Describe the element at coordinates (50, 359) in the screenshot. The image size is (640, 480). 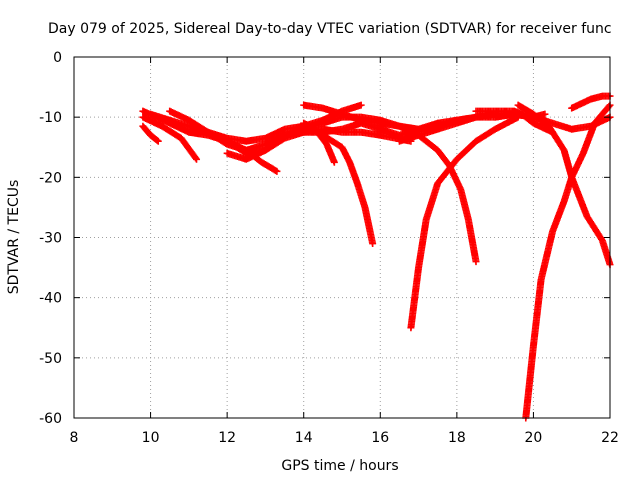
I see `y-tick-label: -50` at that location.